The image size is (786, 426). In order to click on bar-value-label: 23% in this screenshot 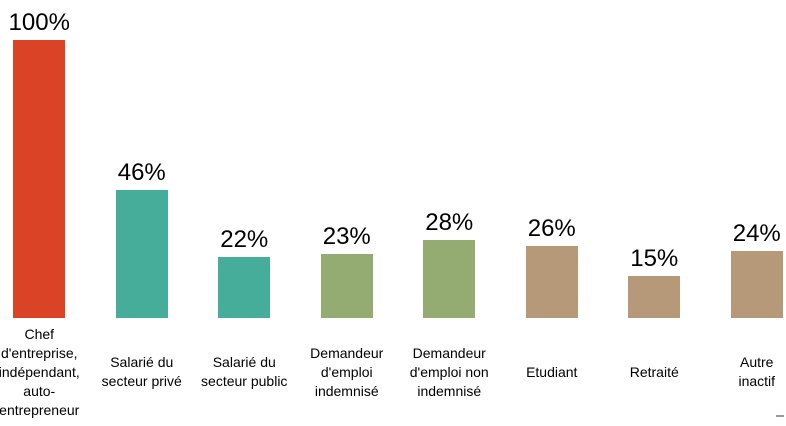, I will do `click(346, 237)`.